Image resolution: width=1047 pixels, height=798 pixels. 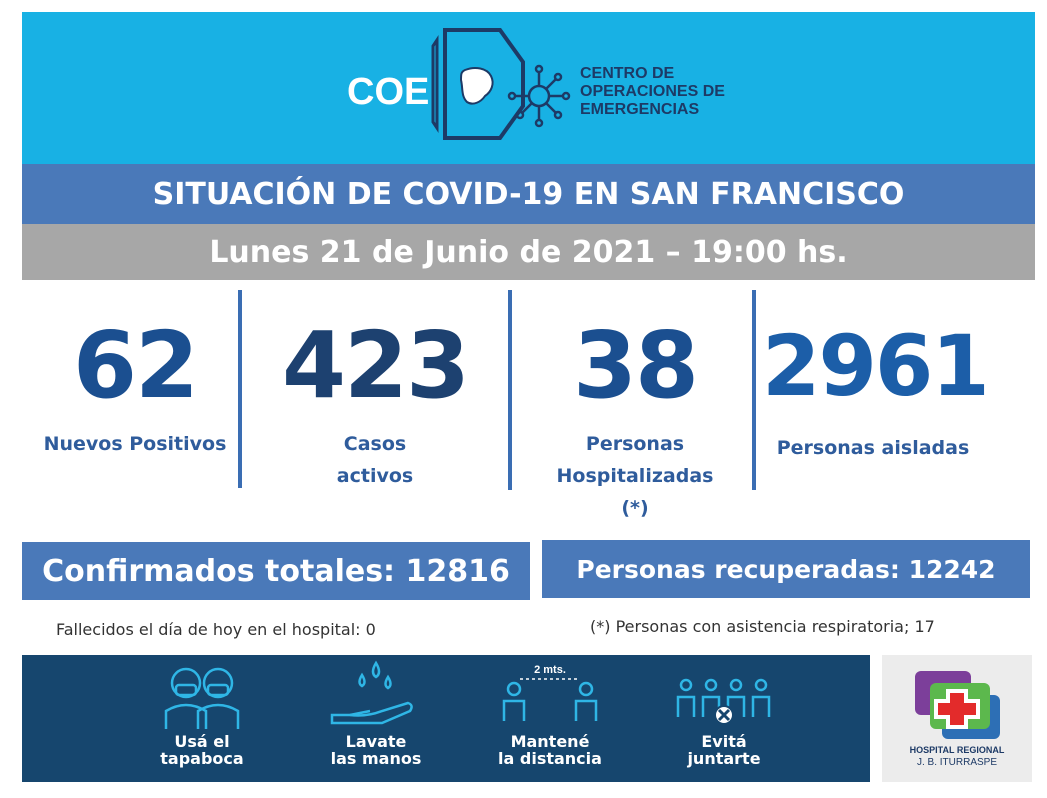 What do you see at coordinates (635, 365) in the screenshot?
I see `stat-value: 38` at bounding box center [635, 365].